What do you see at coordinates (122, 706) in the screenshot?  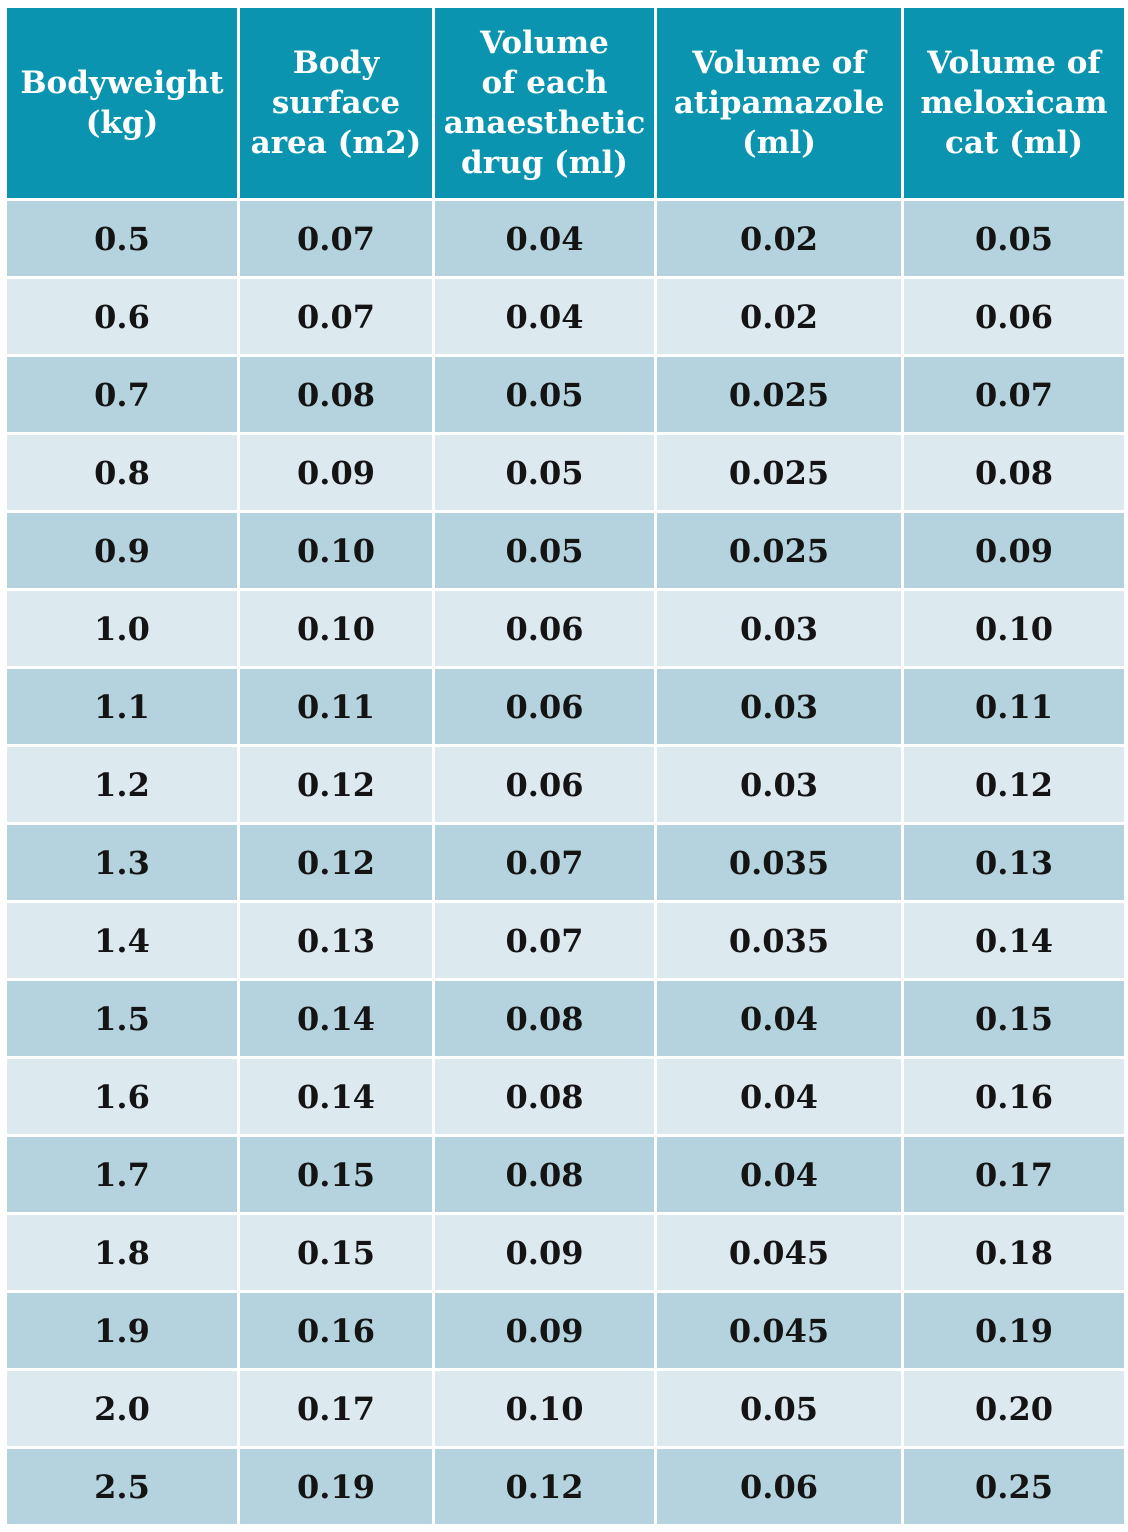 I see `cell-bodyweight: 1.1` at bounding box center [122, 706].